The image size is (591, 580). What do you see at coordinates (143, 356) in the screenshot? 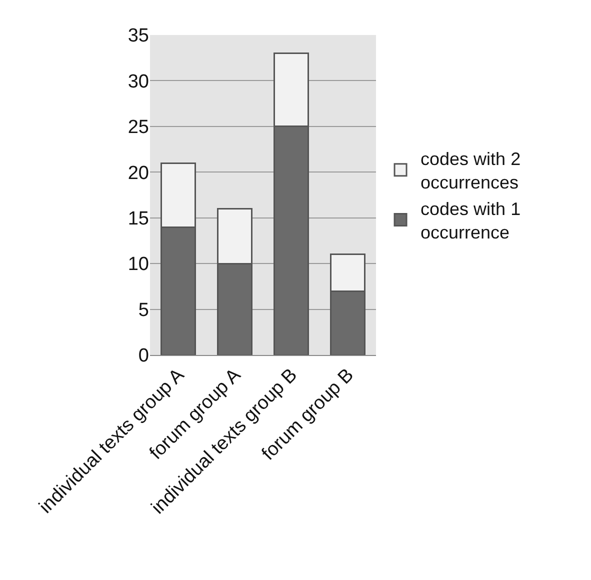
I see `y-tick-label: 0` at bounding box center [143, 356].